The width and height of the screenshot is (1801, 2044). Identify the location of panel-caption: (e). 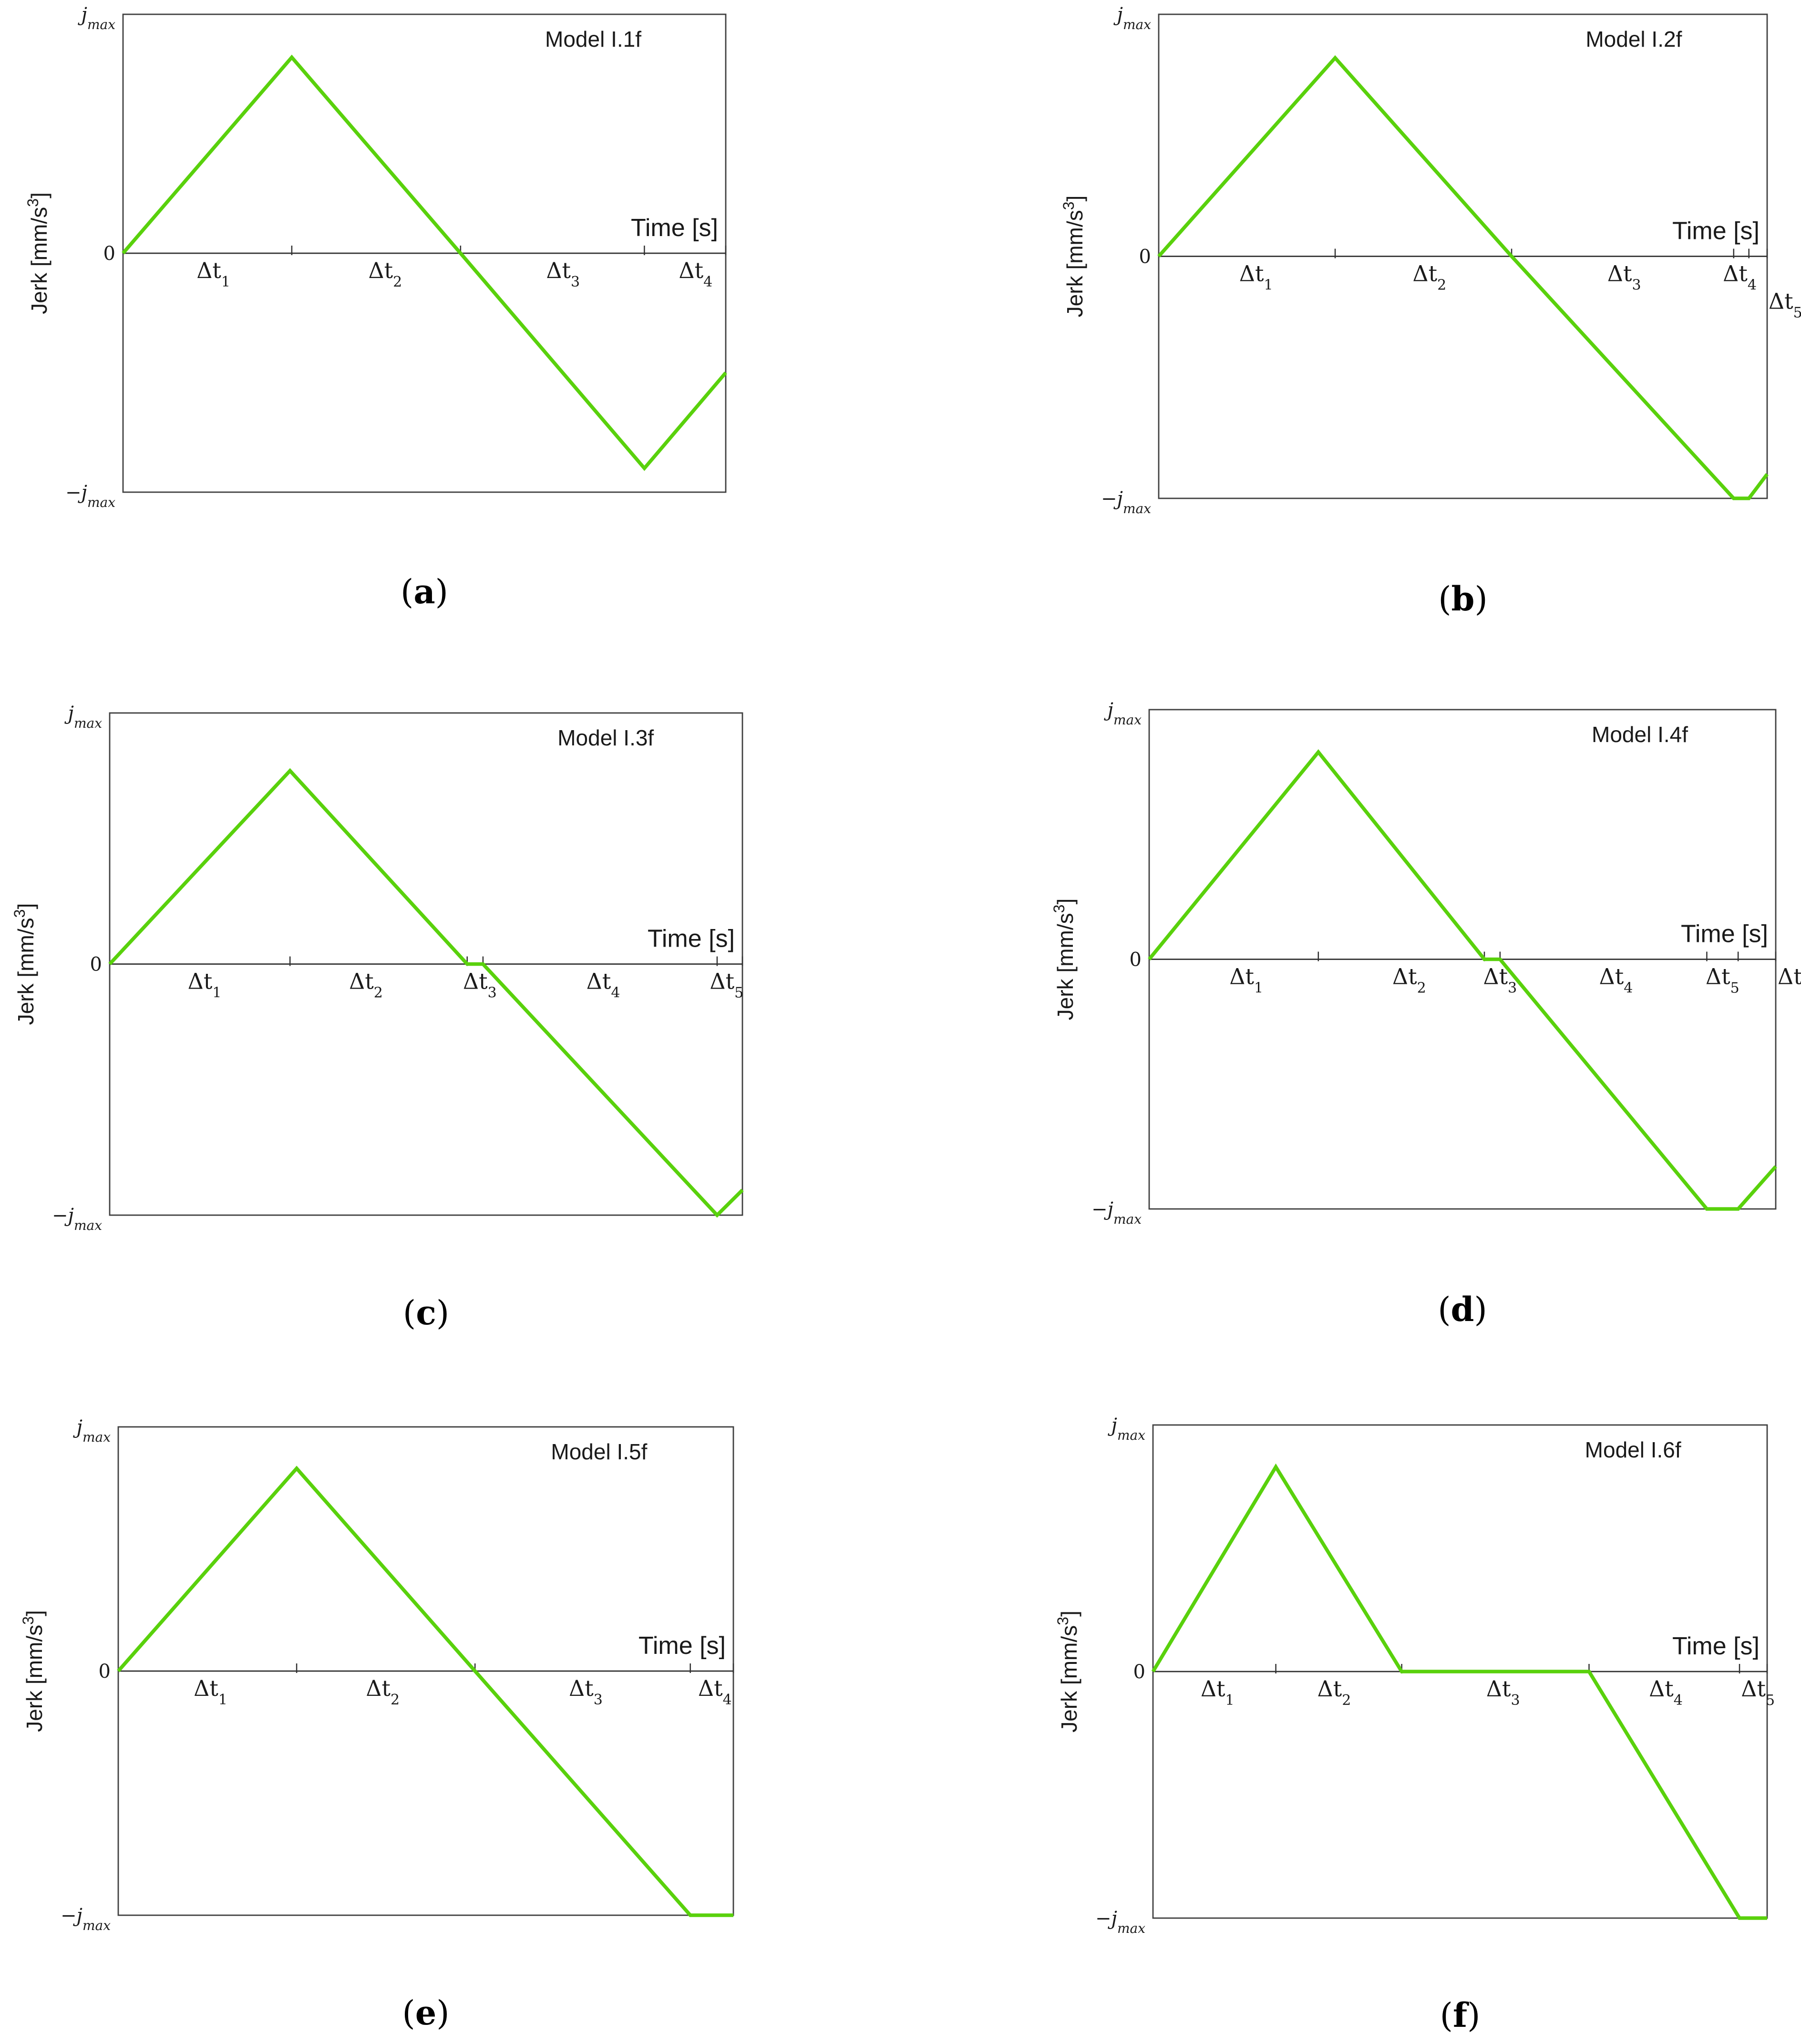
(425, 2013).